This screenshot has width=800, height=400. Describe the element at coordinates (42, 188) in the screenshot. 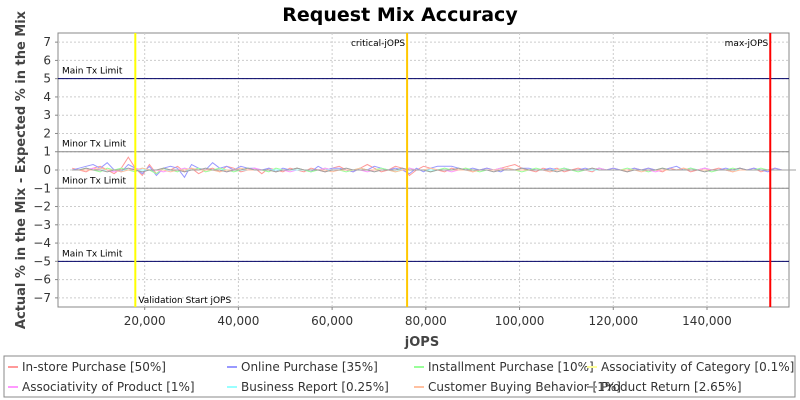

I see `y-tick-label: −1` at that location.